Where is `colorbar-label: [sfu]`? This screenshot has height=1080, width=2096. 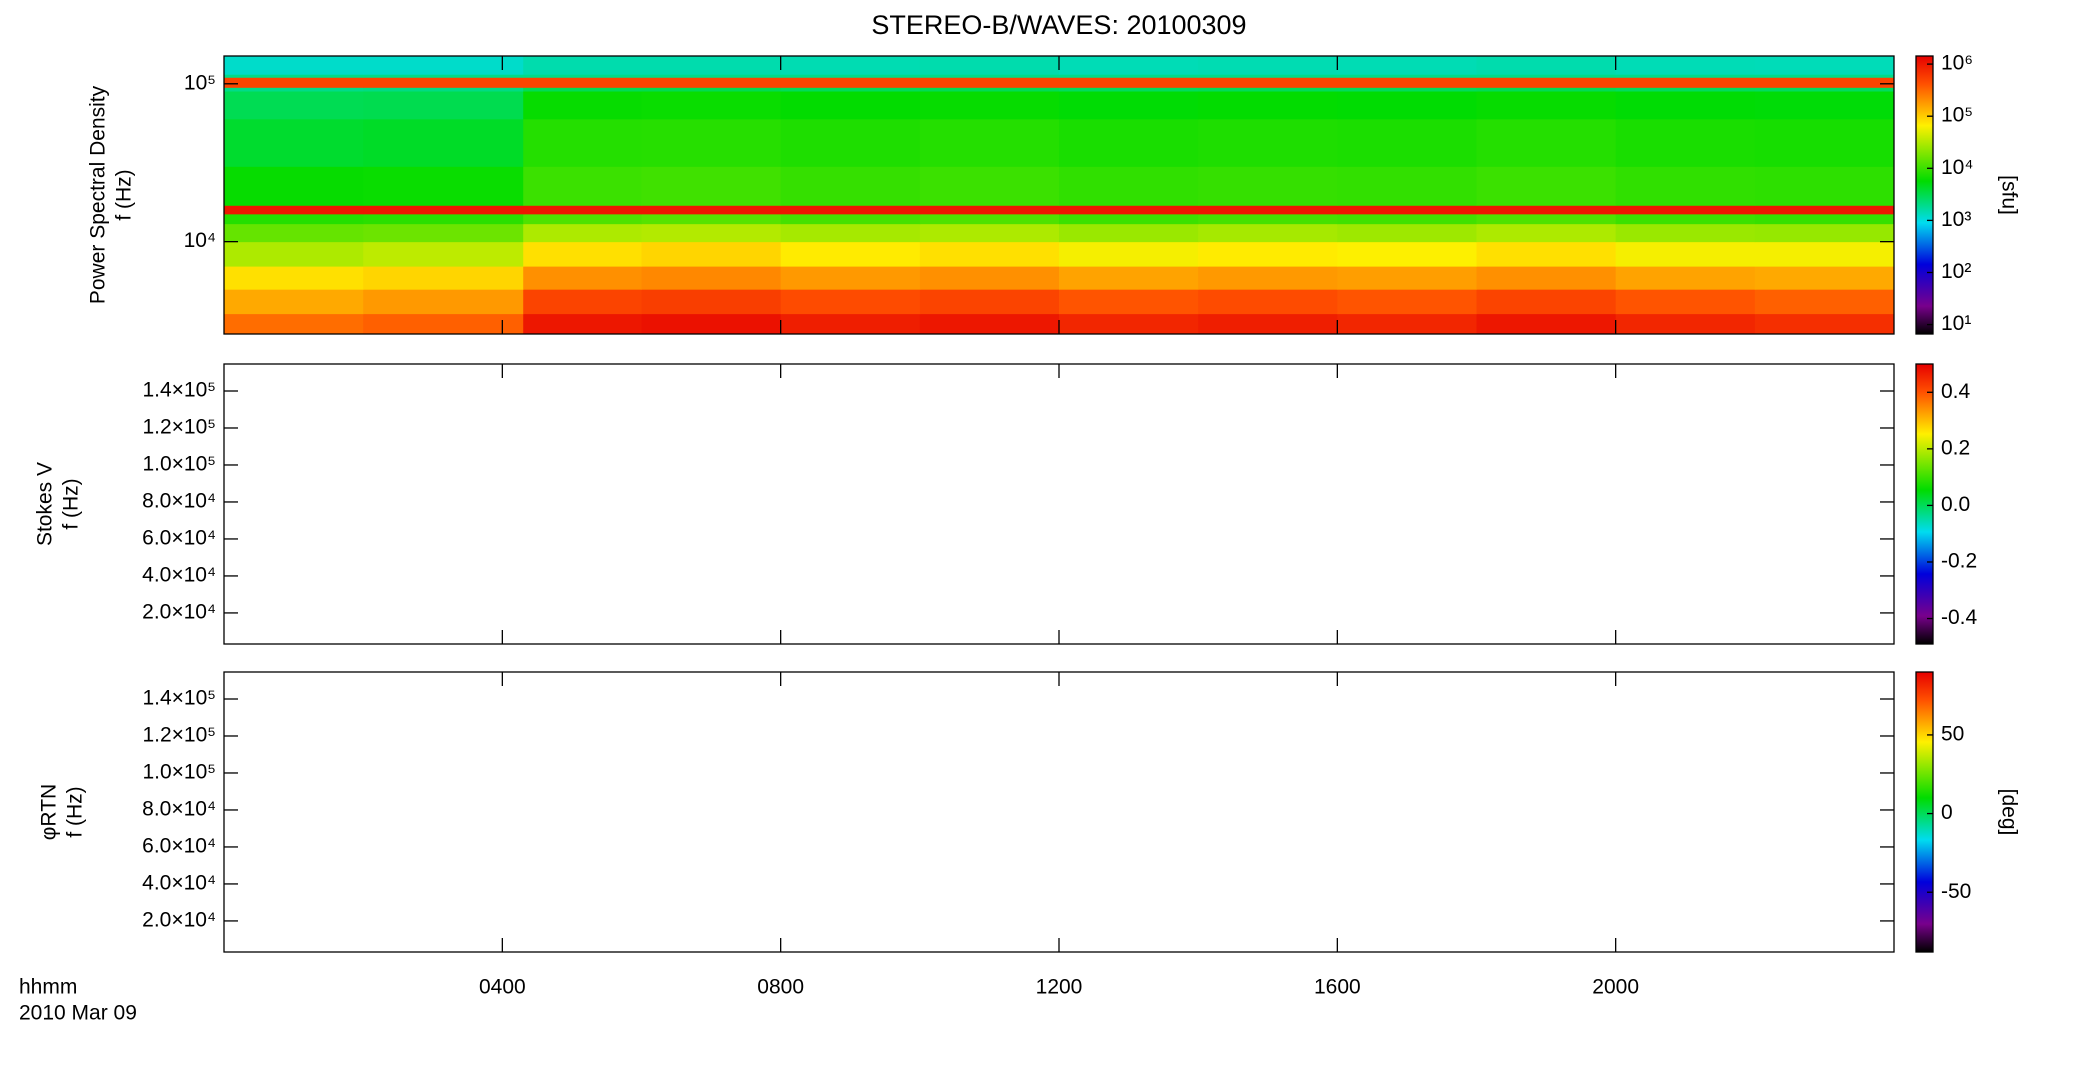
colorbar-label: [sfu] is located at coordinates (2008, 195).